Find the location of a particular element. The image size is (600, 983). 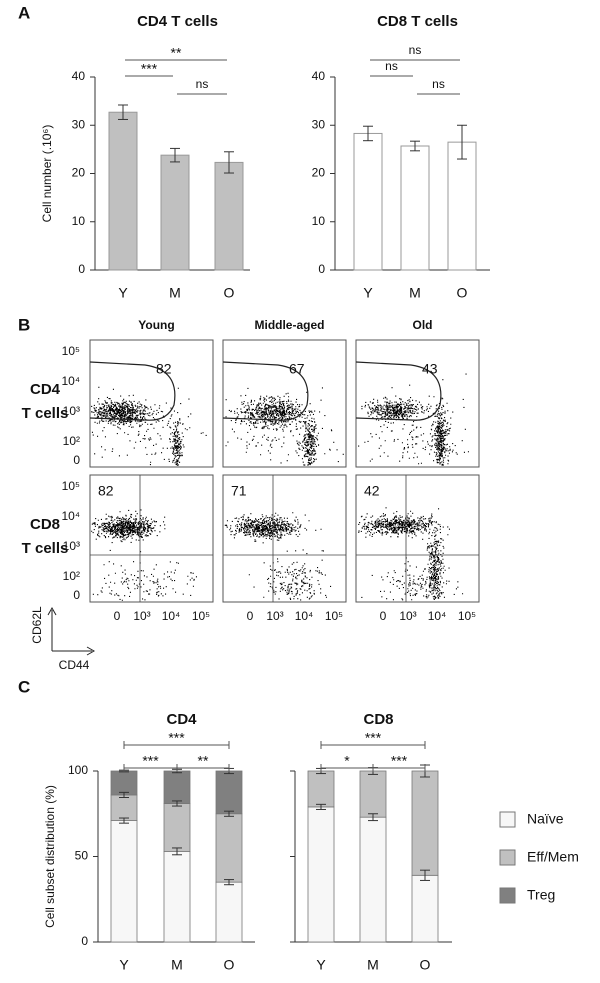

column-header: Young is located at coordinates (156, 325).